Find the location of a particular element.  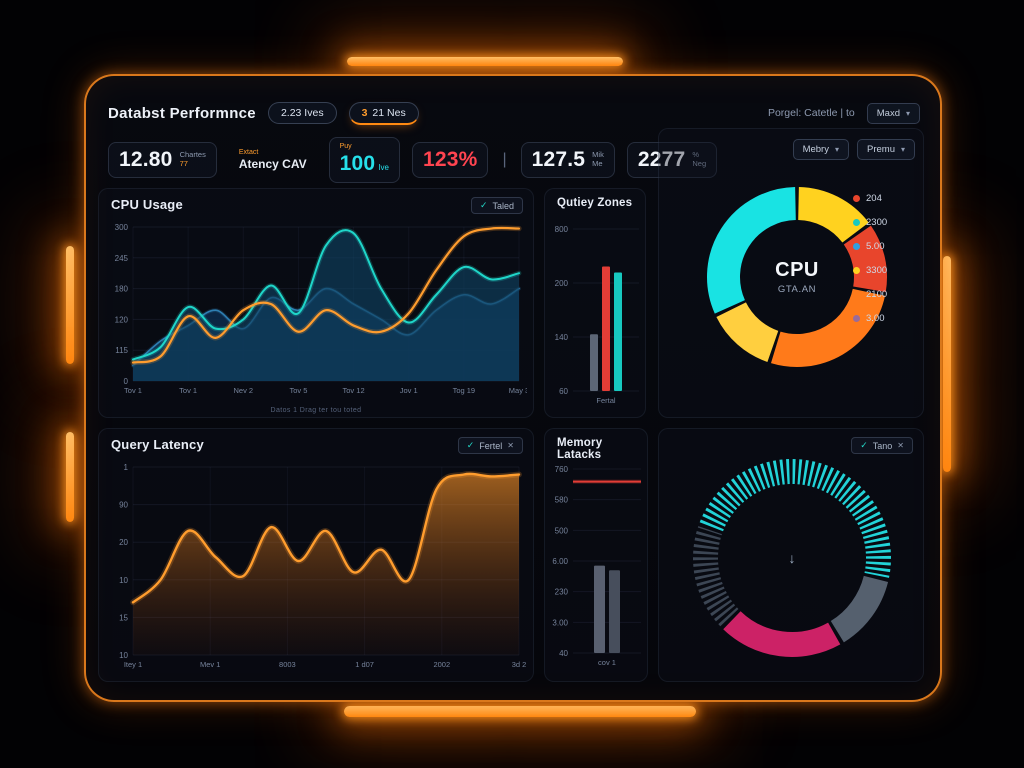

svg-text: 800 is located at coordinates (562, 229).